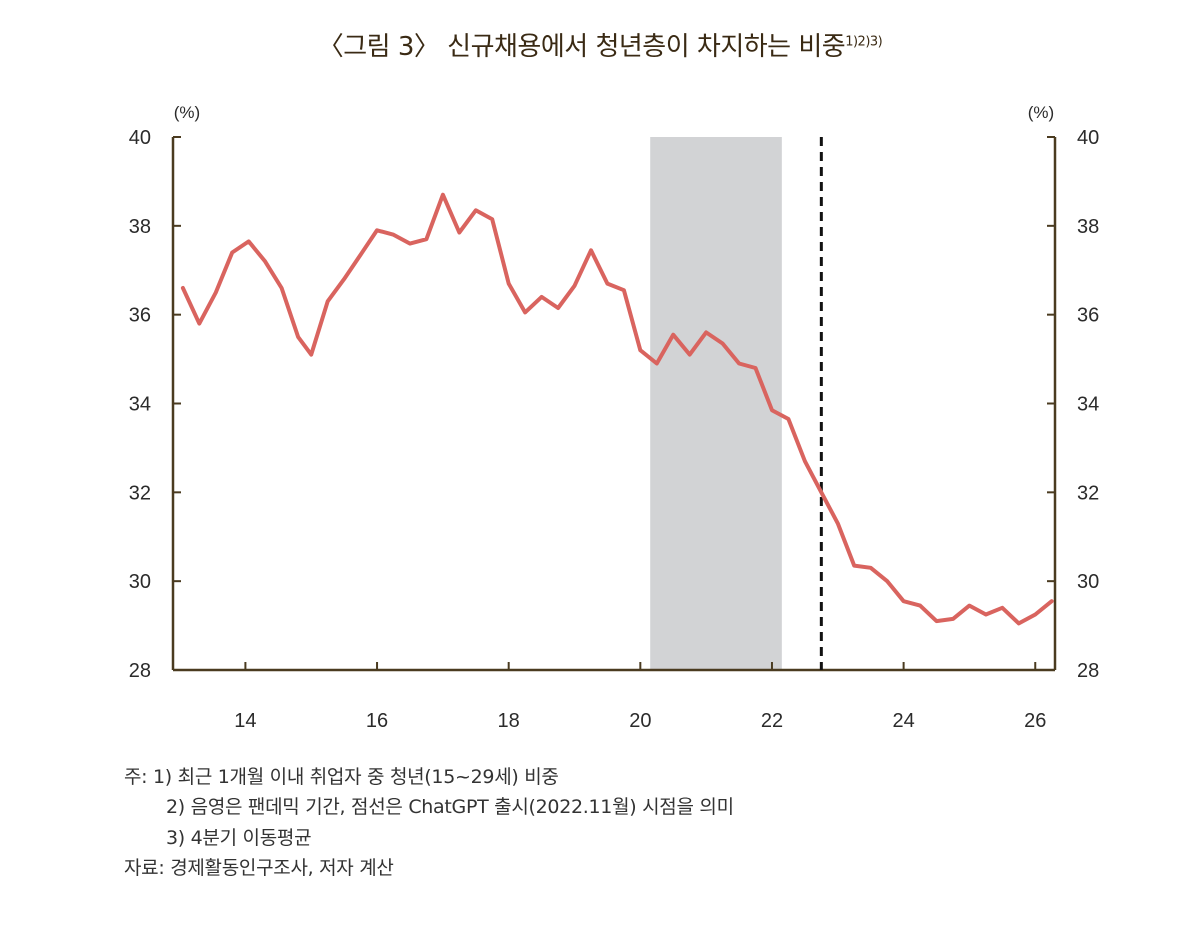  What do you see at coordinates (1041, 112) in the screenshot?
I see `right-unit-label: (%)` at bounding box center [1041, 112].